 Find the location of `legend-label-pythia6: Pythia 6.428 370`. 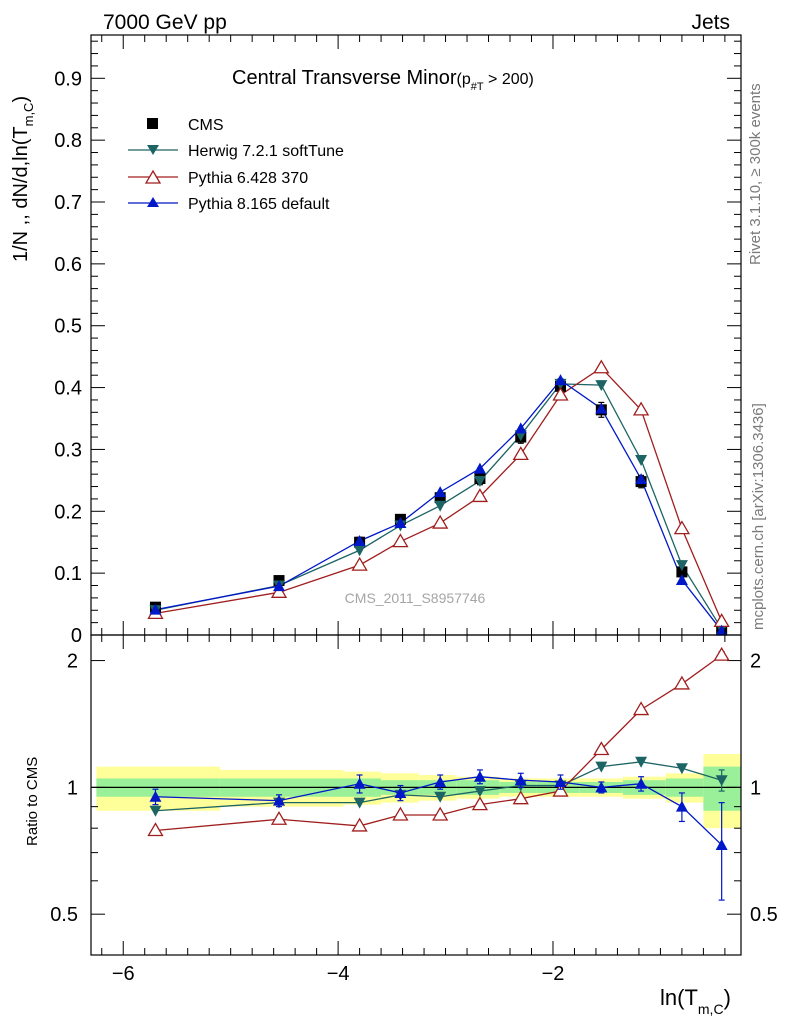

legend-label-pythia6: Pythia 6.428 370 is located at coordinates (248, 178).